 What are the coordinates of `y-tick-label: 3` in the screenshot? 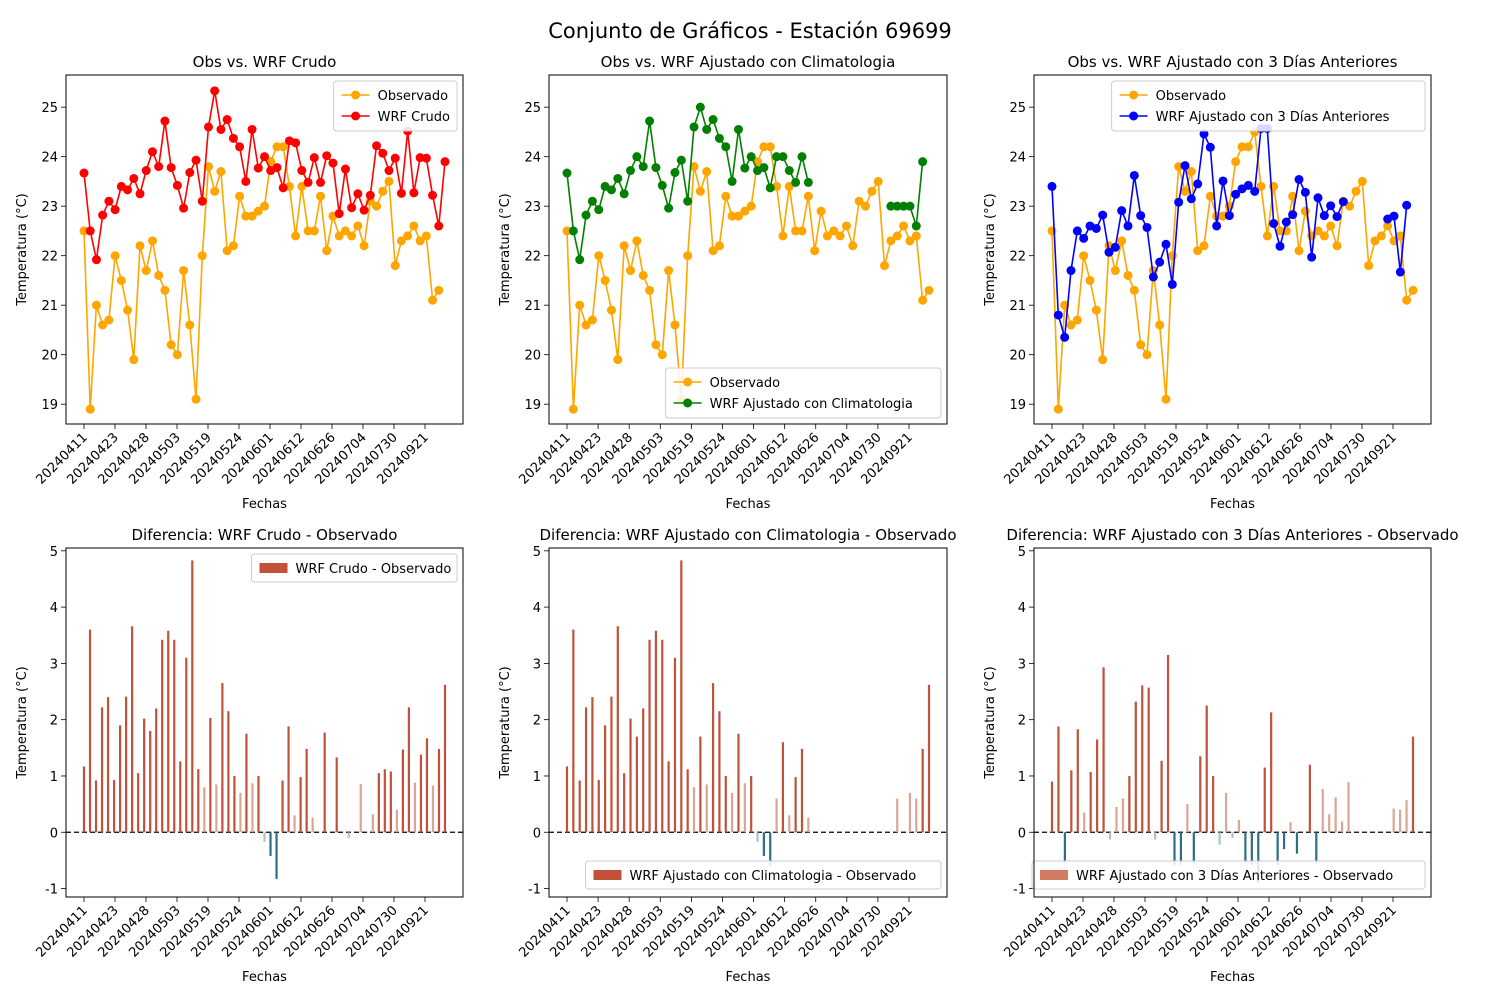 It's located at (537, 664).